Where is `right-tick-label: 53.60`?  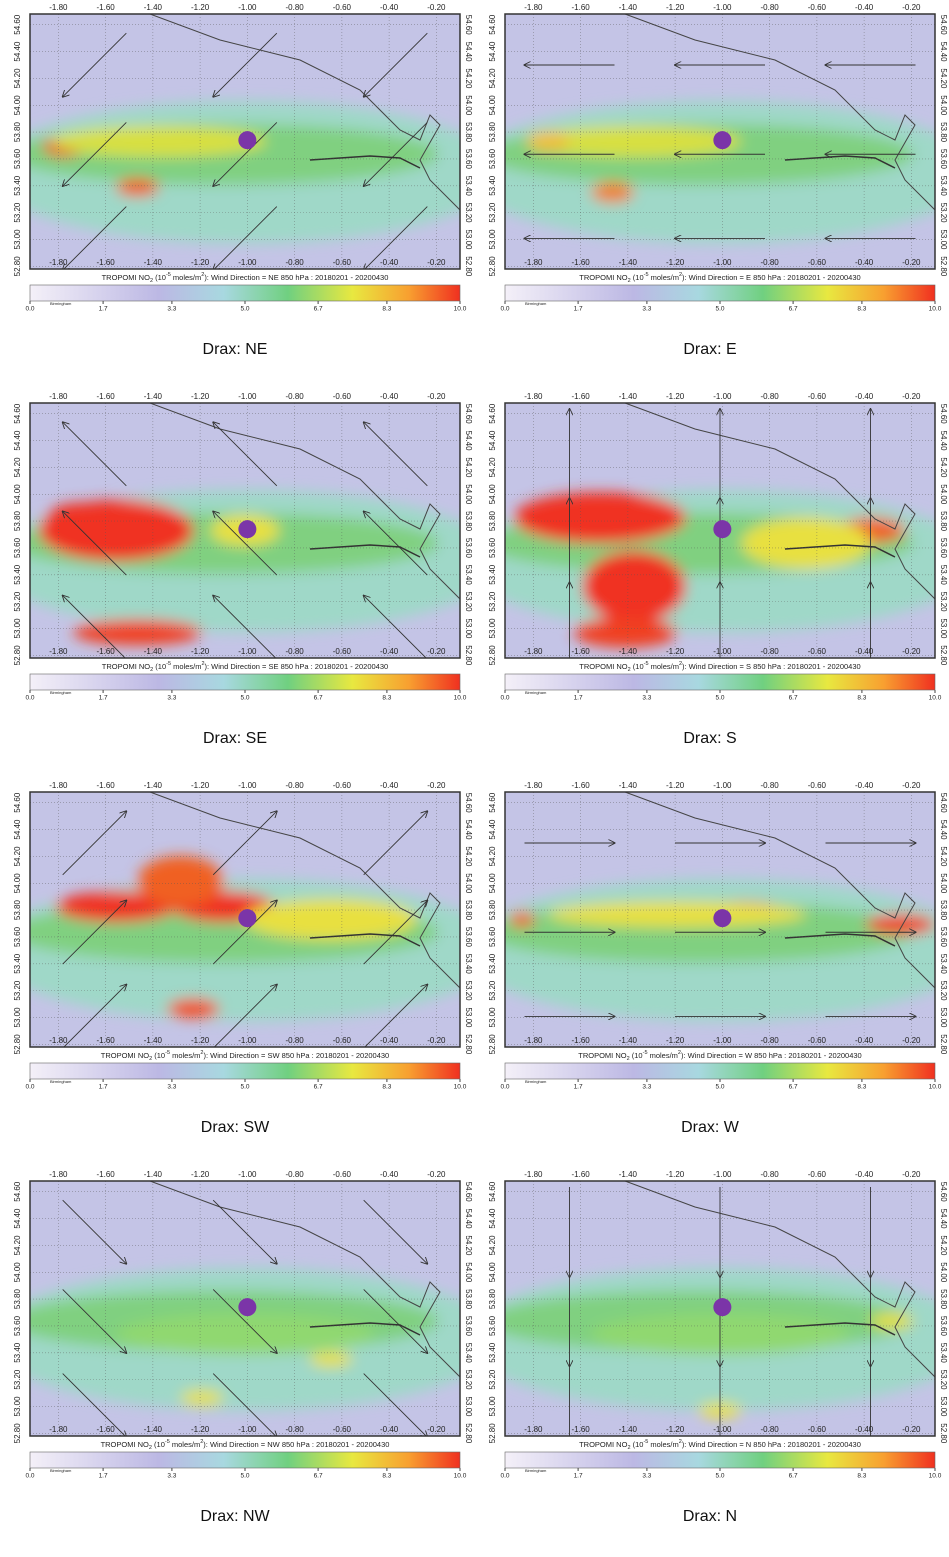 right-tick-label: 53.60 is located at coordinates (943, 159).